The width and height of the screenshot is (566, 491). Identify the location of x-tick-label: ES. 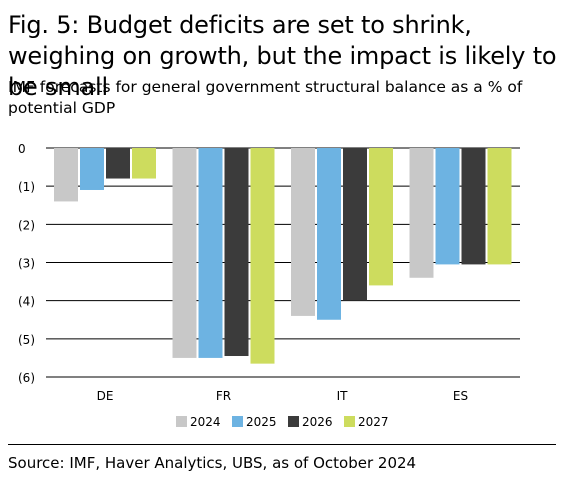
(460, 396).